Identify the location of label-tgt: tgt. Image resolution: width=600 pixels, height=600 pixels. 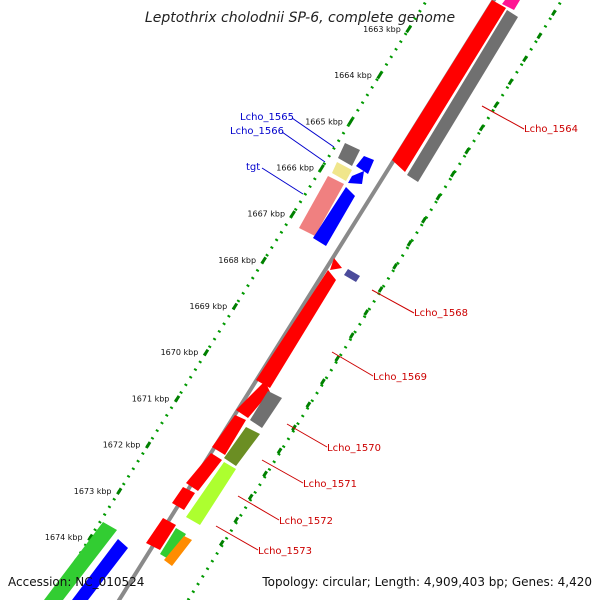
(253, 167).